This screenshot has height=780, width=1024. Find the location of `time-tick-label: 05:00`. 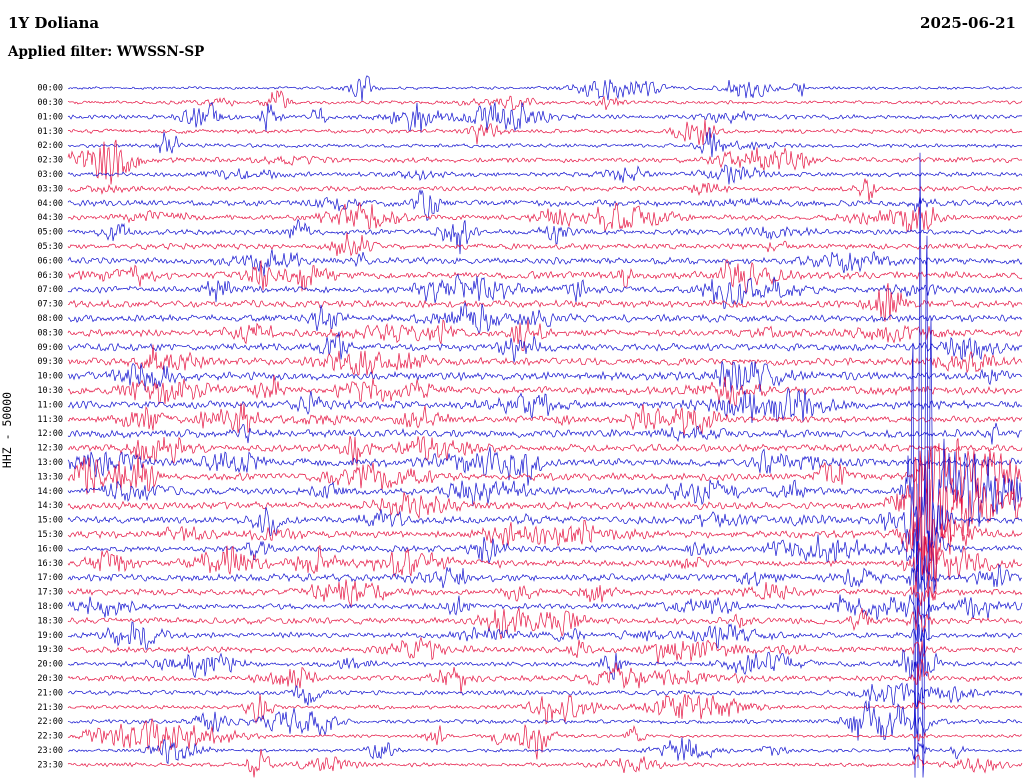

time-tick-label: 05:00 is located at coordinates (50, 233).